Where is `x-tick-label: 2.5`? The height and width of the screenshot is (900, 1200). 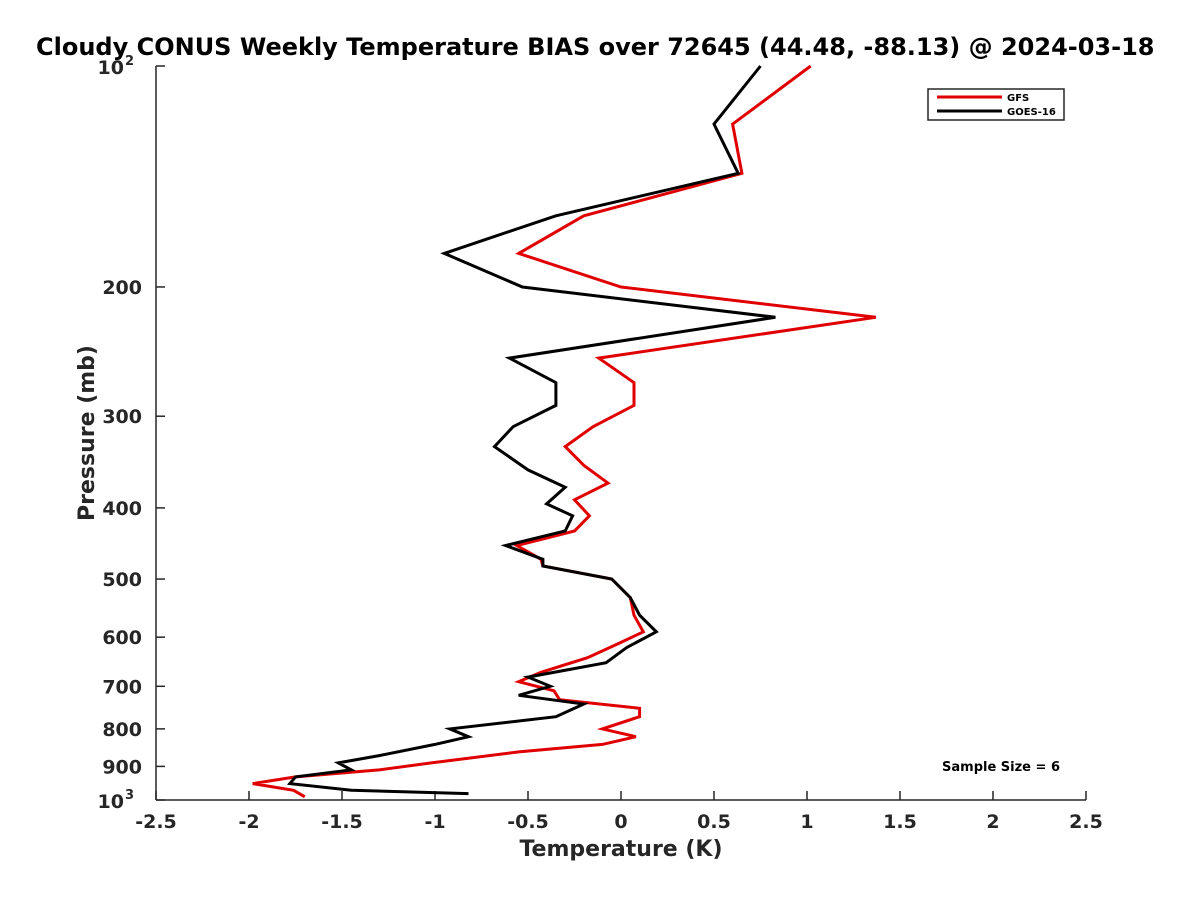
x-tick-label: 2.5 is located at coordinates (1086, 822).